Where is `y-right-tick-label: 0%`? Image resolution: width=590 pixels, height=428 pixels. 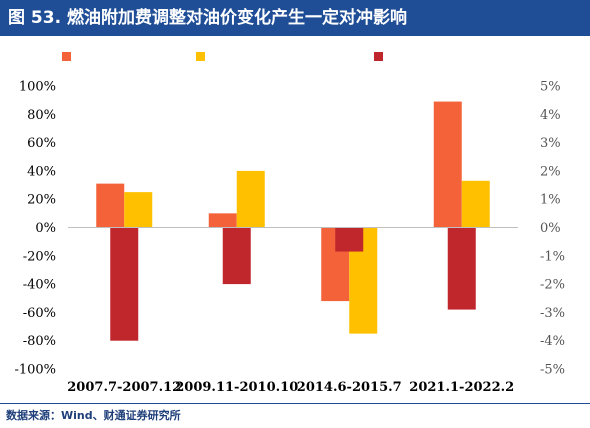 y-right-tick-label: 0% is located at coordinates (550, 228).